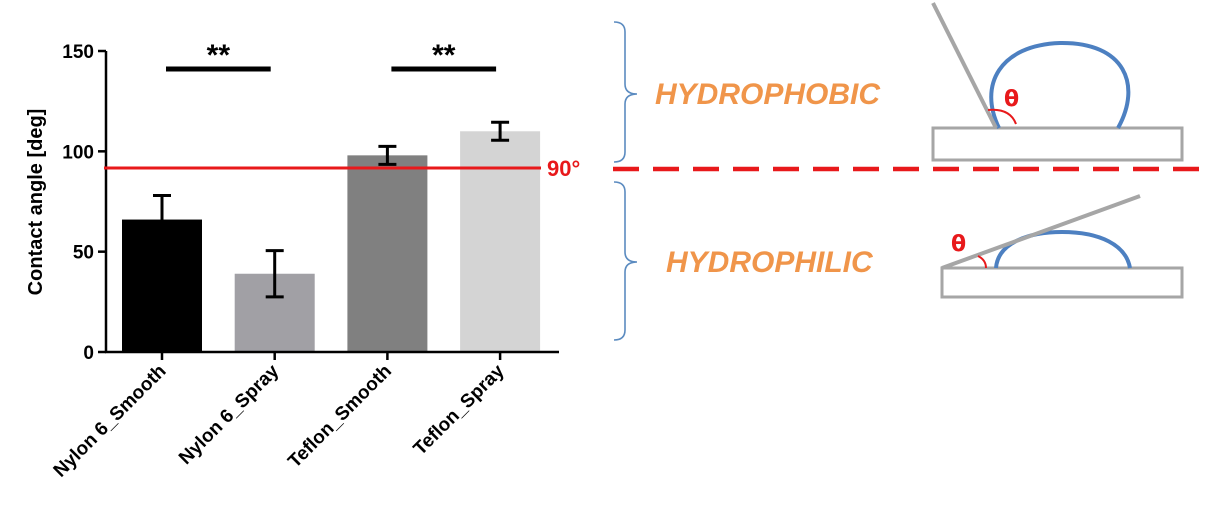  Describe the element at coordinates (340, 417) in the screenshot. I see `x-tick-label-2: Teflon_Smooth` at that location.